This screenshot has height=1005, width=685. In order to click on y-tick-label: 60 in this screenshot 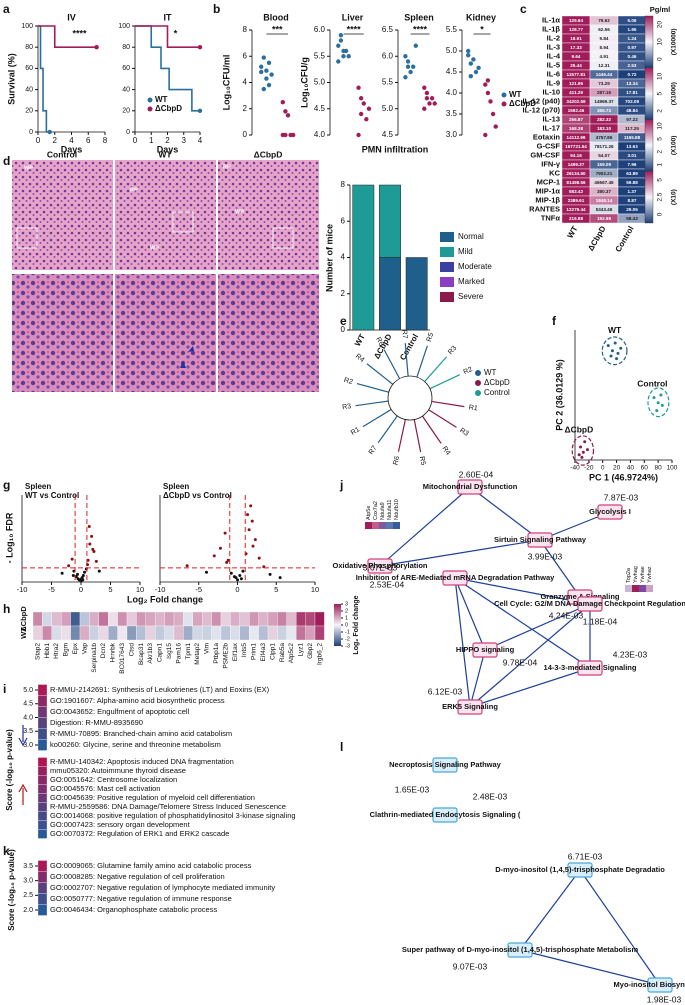, I will do `click(126, 68)`.